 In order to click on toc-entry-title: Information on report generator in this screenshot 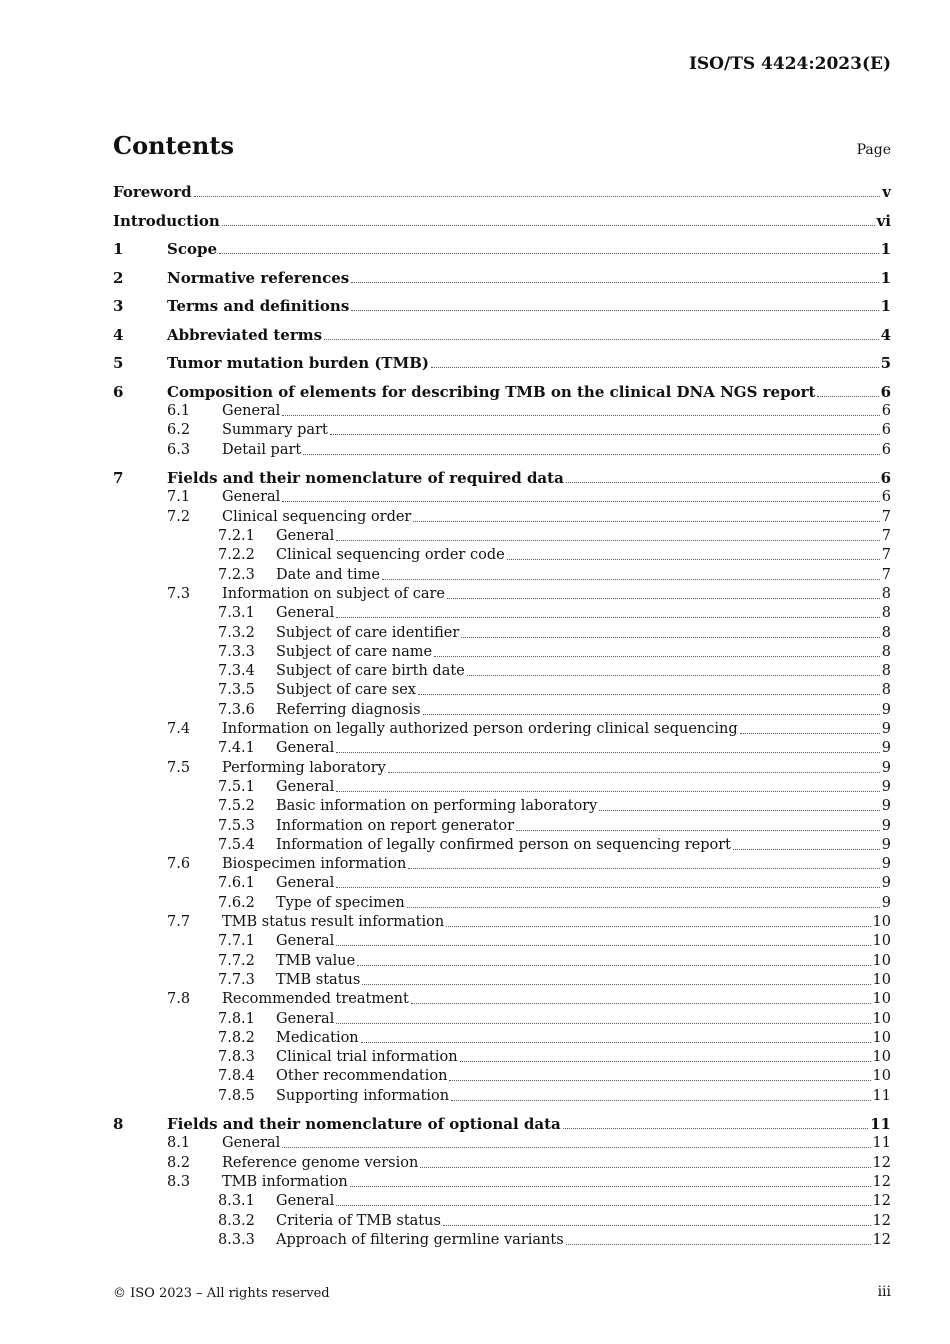, I will do `click(395, 825)`.